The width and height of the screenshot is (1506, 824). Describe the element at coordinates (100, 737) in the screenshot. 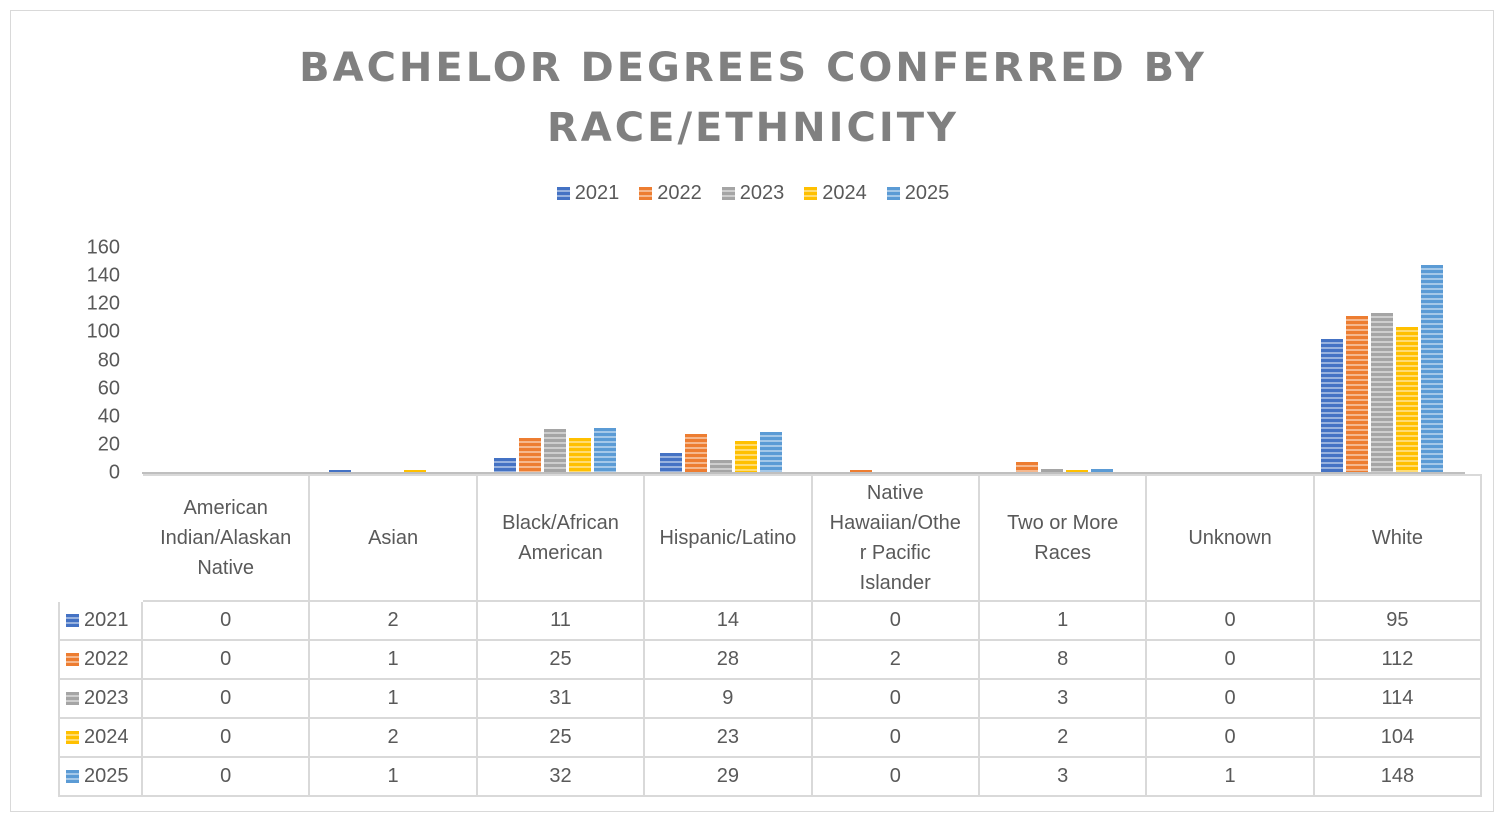

I see `series-label: 2024` at that location.